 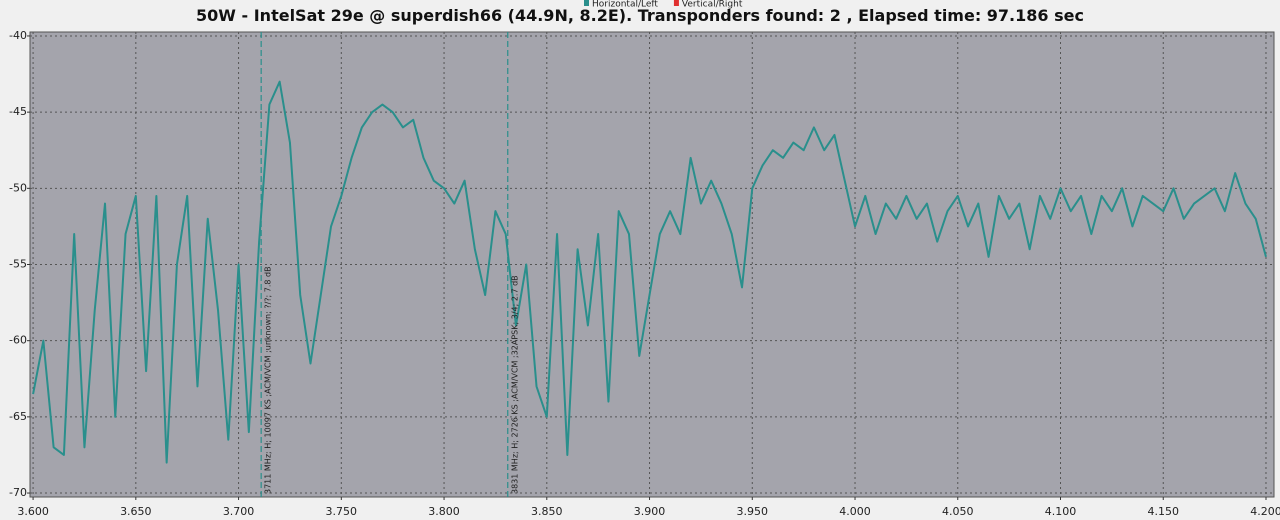 I want to click on y-tick-label: -60, so click(x=18, y=340).